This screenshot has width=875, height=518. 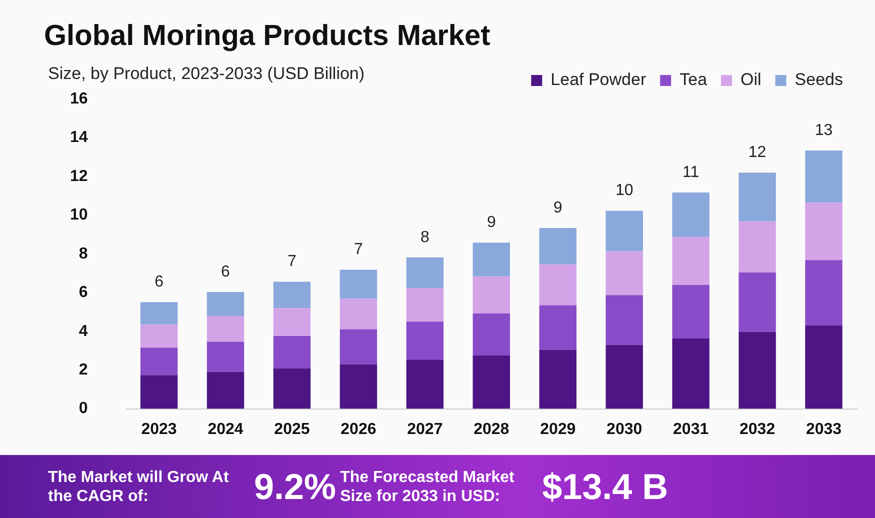 What do you see at coordinates (226, 429) in the screenshot?
I see `x-tick-label: 2024` at bounding box center [226, 429].